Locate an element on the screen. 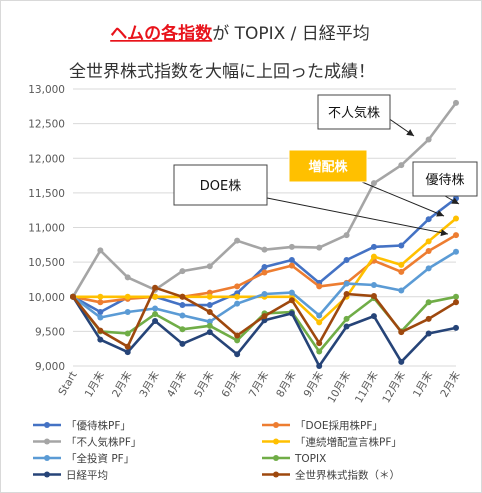 This screenshot has height=493, width=482. chart-title-highlight: ヘムの各指数 is located at coordinates (161, 33).